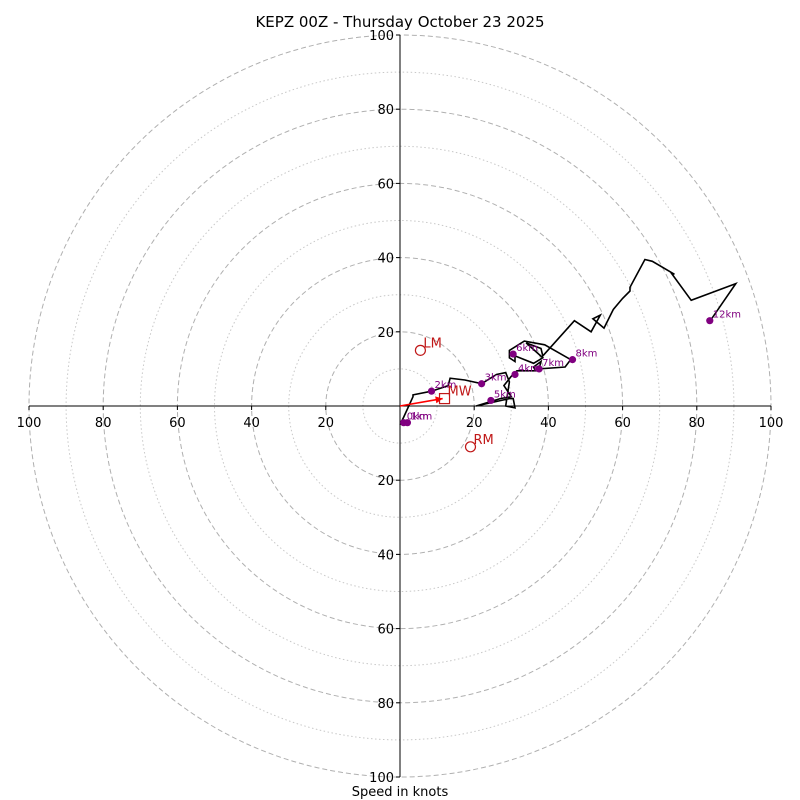 The height and width of the screenshot is (800, 800). Describe the element at coordinates (460, 392) in the screenshot. I see `storm-motion-label: MW` at that location.